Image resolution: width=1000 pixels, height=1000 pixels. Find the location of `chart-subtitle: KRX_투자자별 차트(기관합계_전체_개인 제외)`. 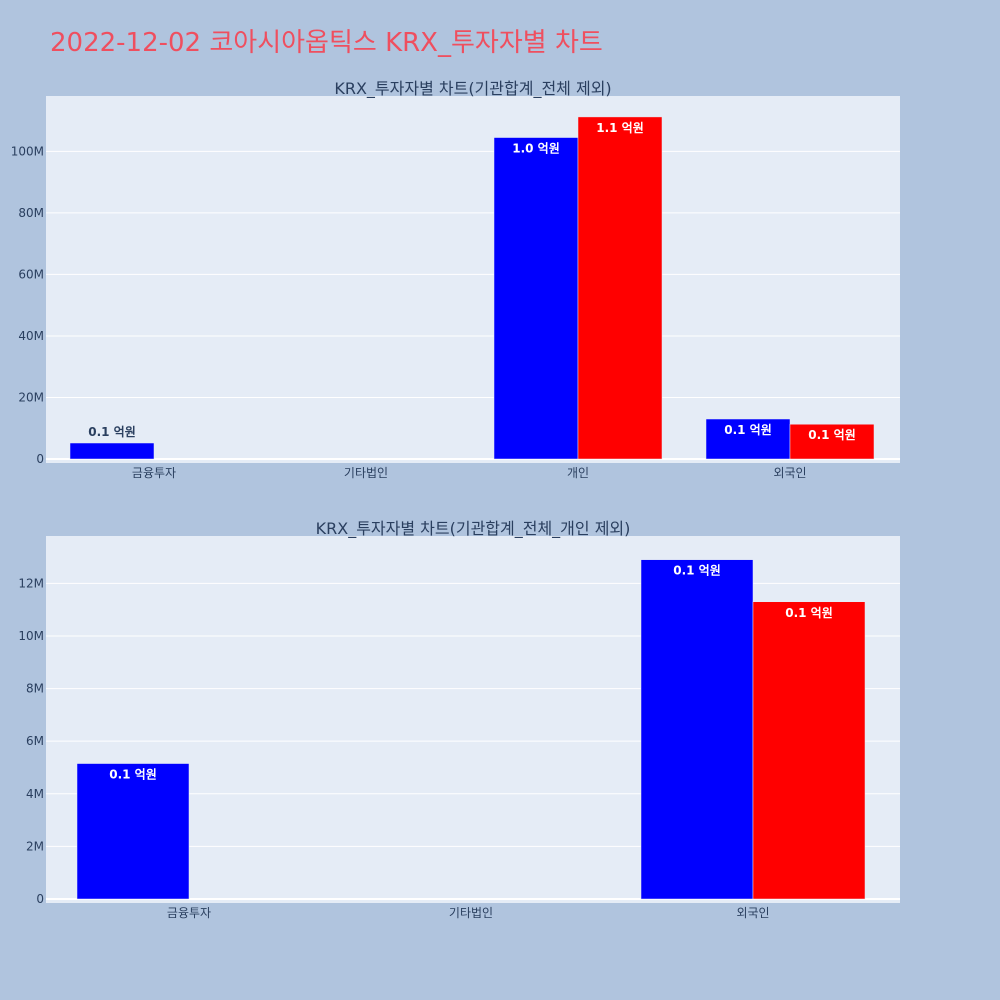

chart-subtitle: KRX_투자자별 차트(기관합계_전체_개인 제외) is located at coordinates (473, 529).